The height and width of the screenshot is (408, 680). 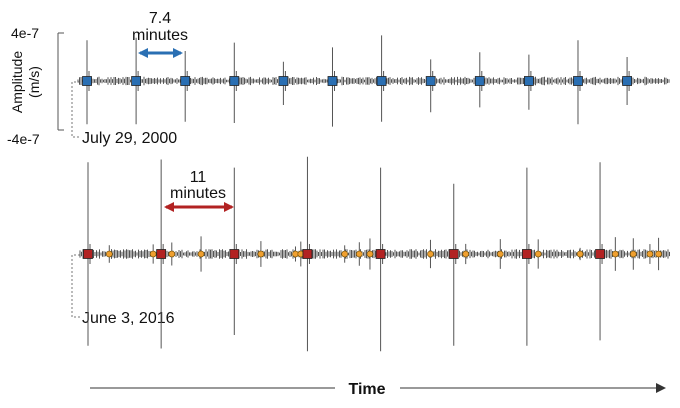 What do you see at coordinates (75, 109) in the screenshot?
I see `date-leader-top` at bounding box center [75, 109].